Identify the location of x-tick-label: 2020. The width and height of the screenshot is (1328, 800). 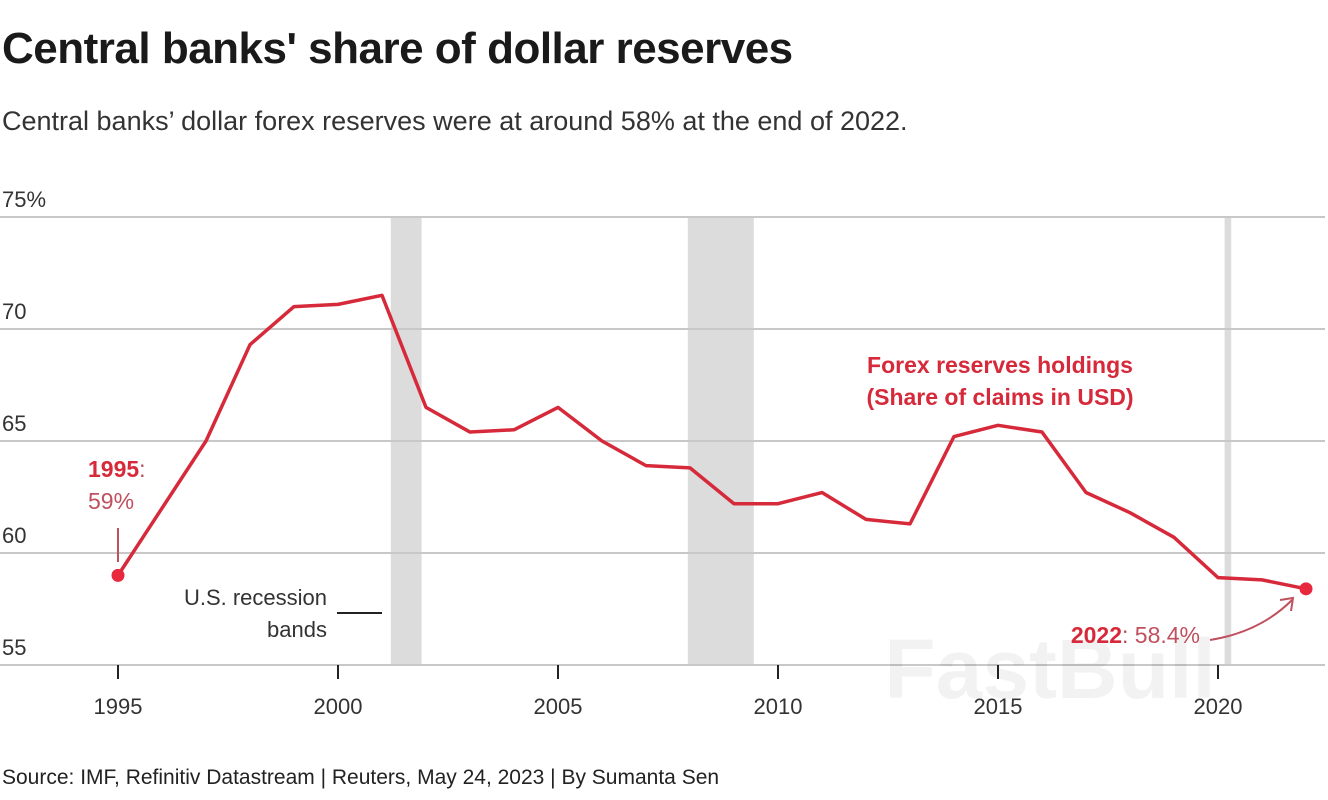
(1218, 706).